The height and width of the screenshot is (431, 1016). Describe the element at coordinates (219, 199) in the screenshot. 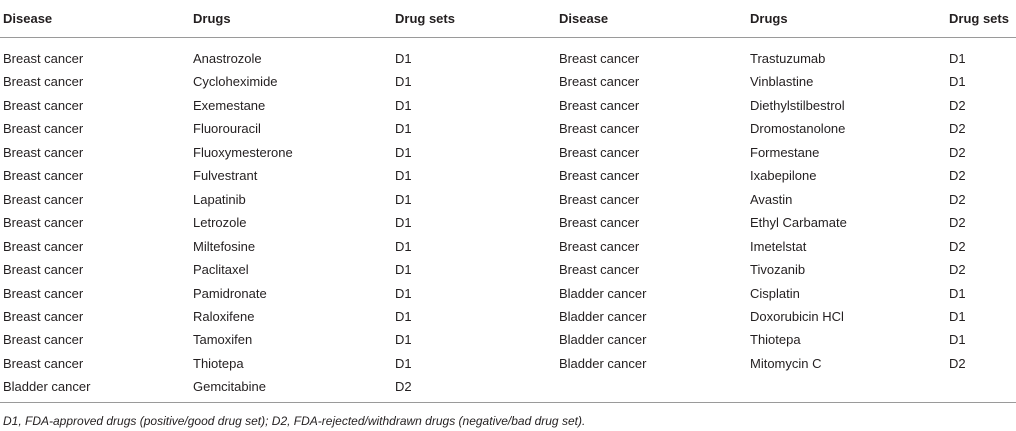

I see `table-cell: Lapatinib` at that location.